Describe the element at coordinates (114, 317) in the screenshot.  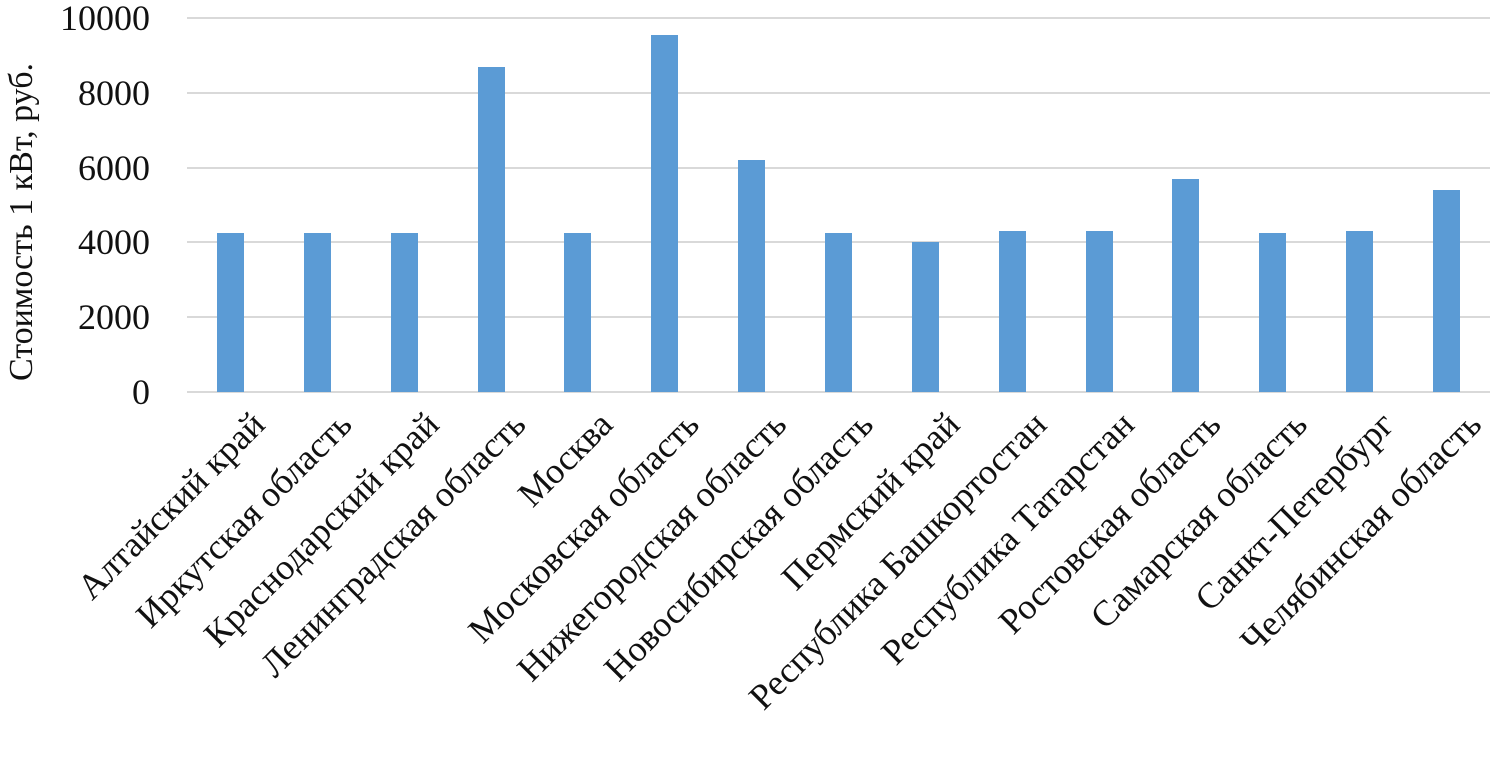
I see `y-tick-label: 2000` at that location.